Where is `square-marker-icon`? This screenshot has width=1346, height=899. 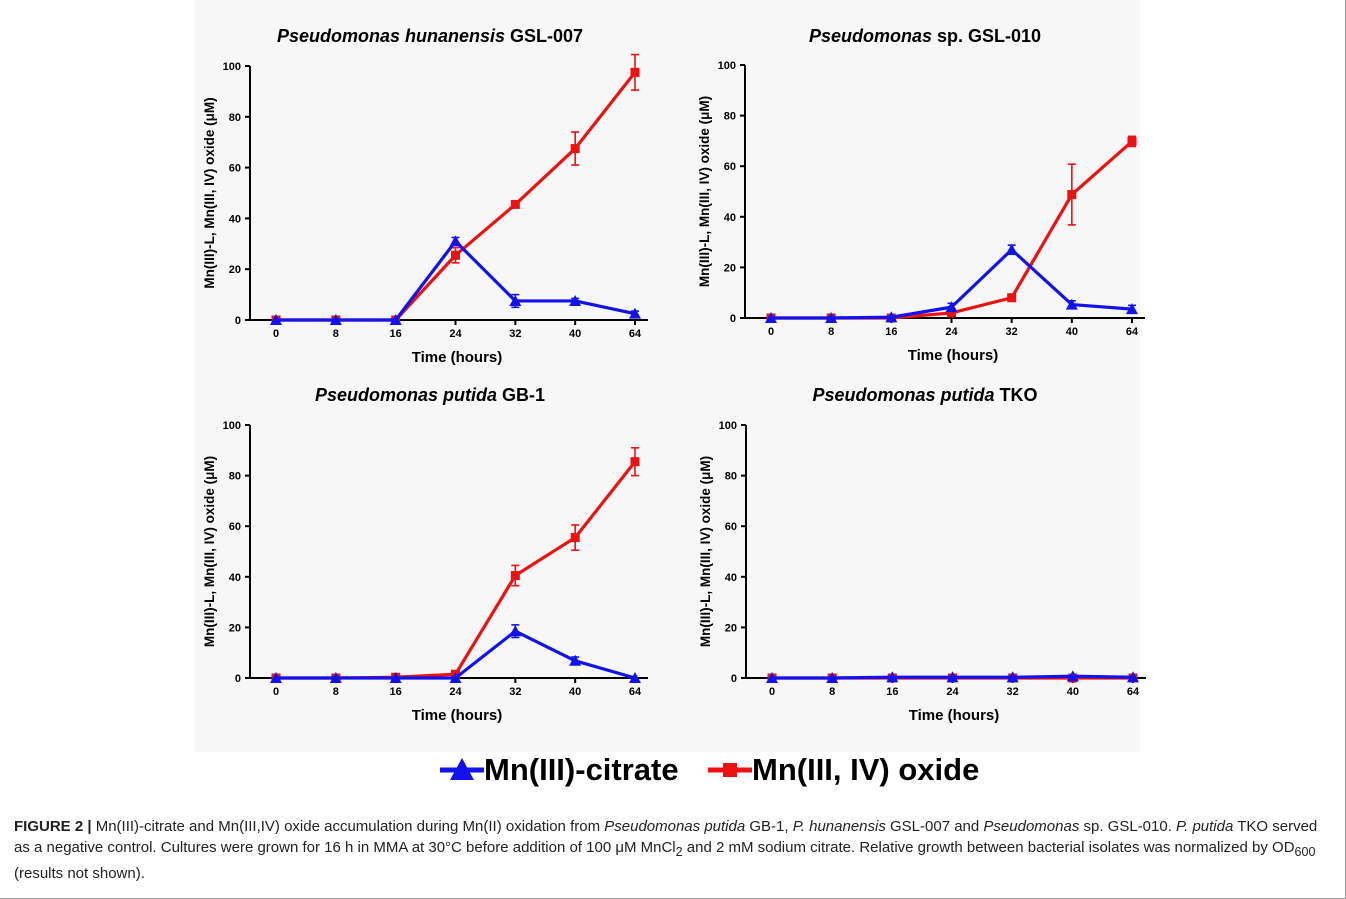
square-marker-icon is located at coordinates (730, 770).